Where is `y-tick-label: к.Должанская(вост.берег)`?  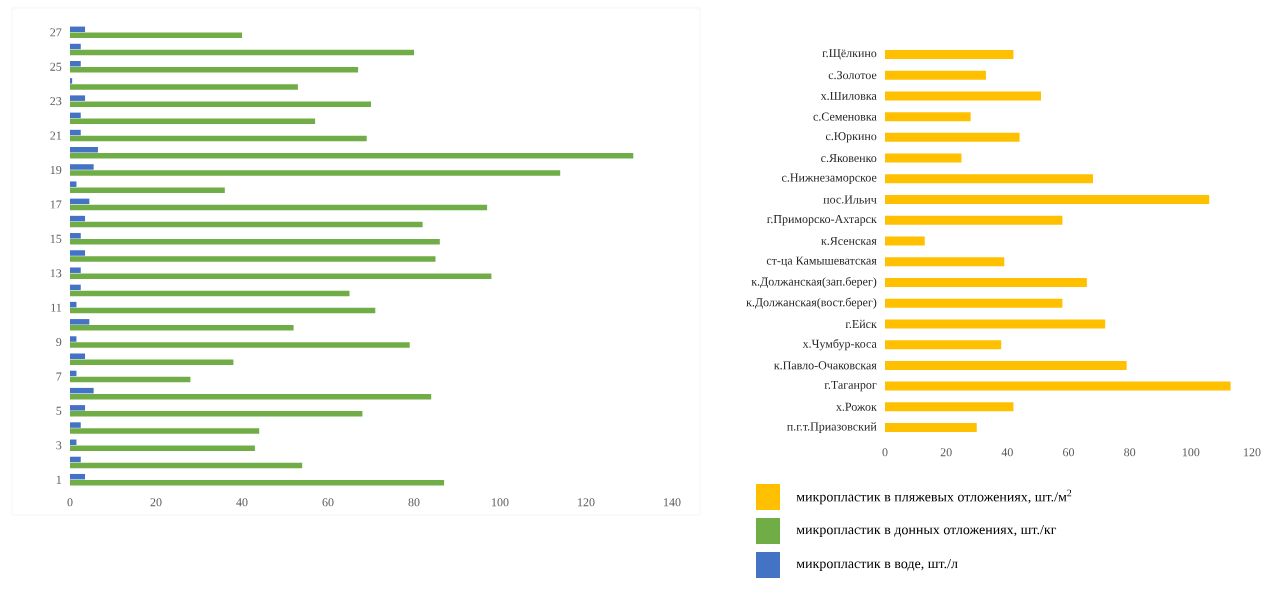 y-tick-label: к.Должанская(вост.берег) is located at coordinates (811, 303).